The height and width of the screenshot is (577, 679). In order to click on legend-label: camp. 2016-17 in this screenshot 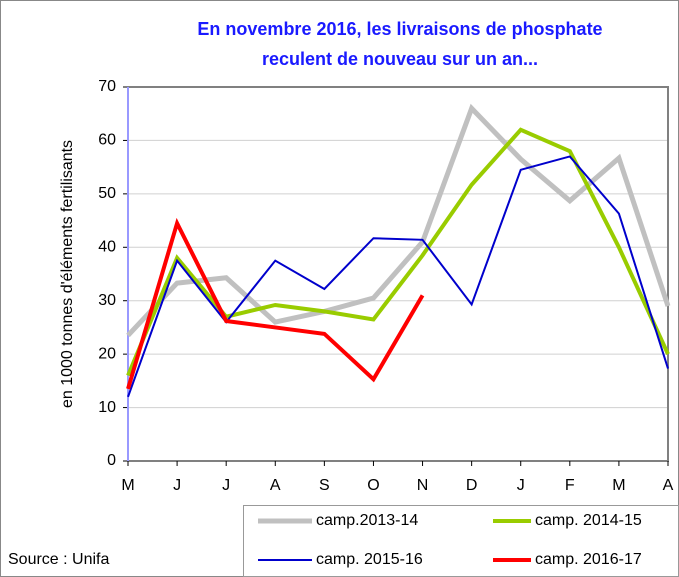, I will do `click(588, 559)`.